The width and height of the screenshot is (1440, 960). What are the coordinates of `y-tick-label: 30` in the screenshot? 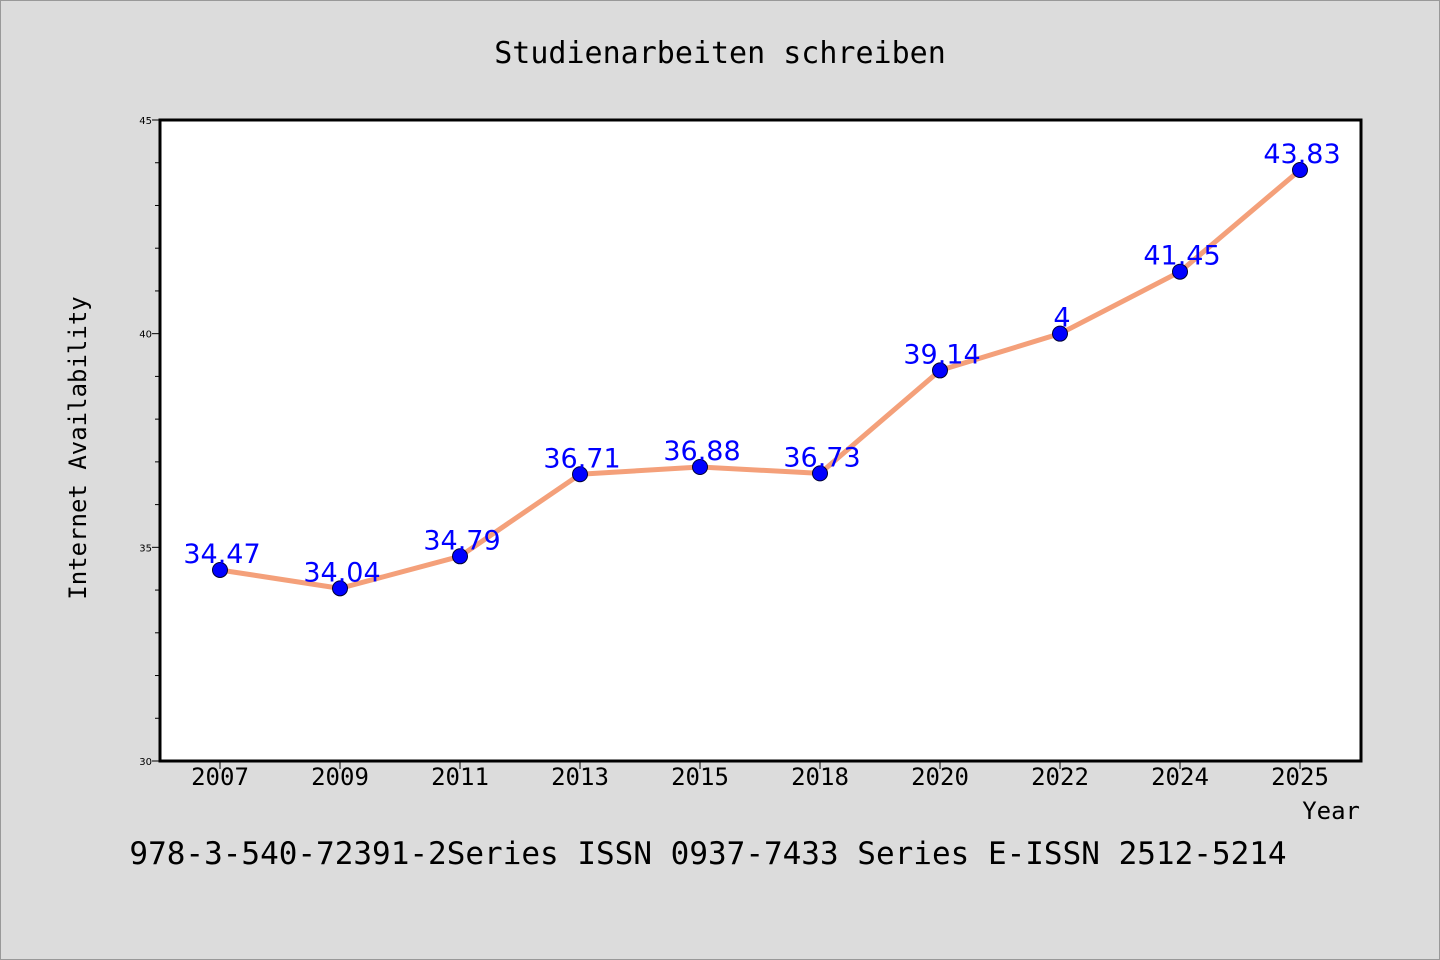 It's located at (145, 762).